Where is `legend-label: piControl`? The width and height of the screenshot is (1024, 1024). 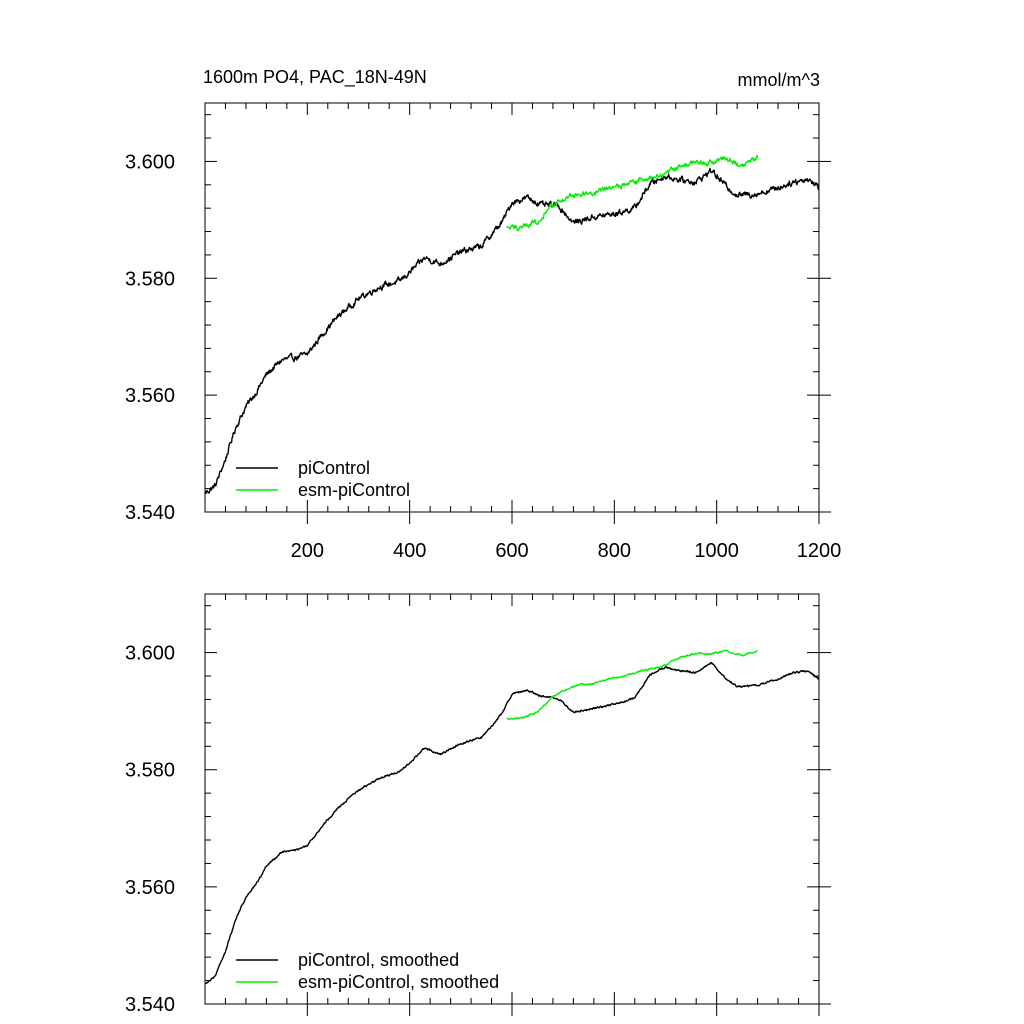
legend-label: piControl is located at coordinates (334, 468).